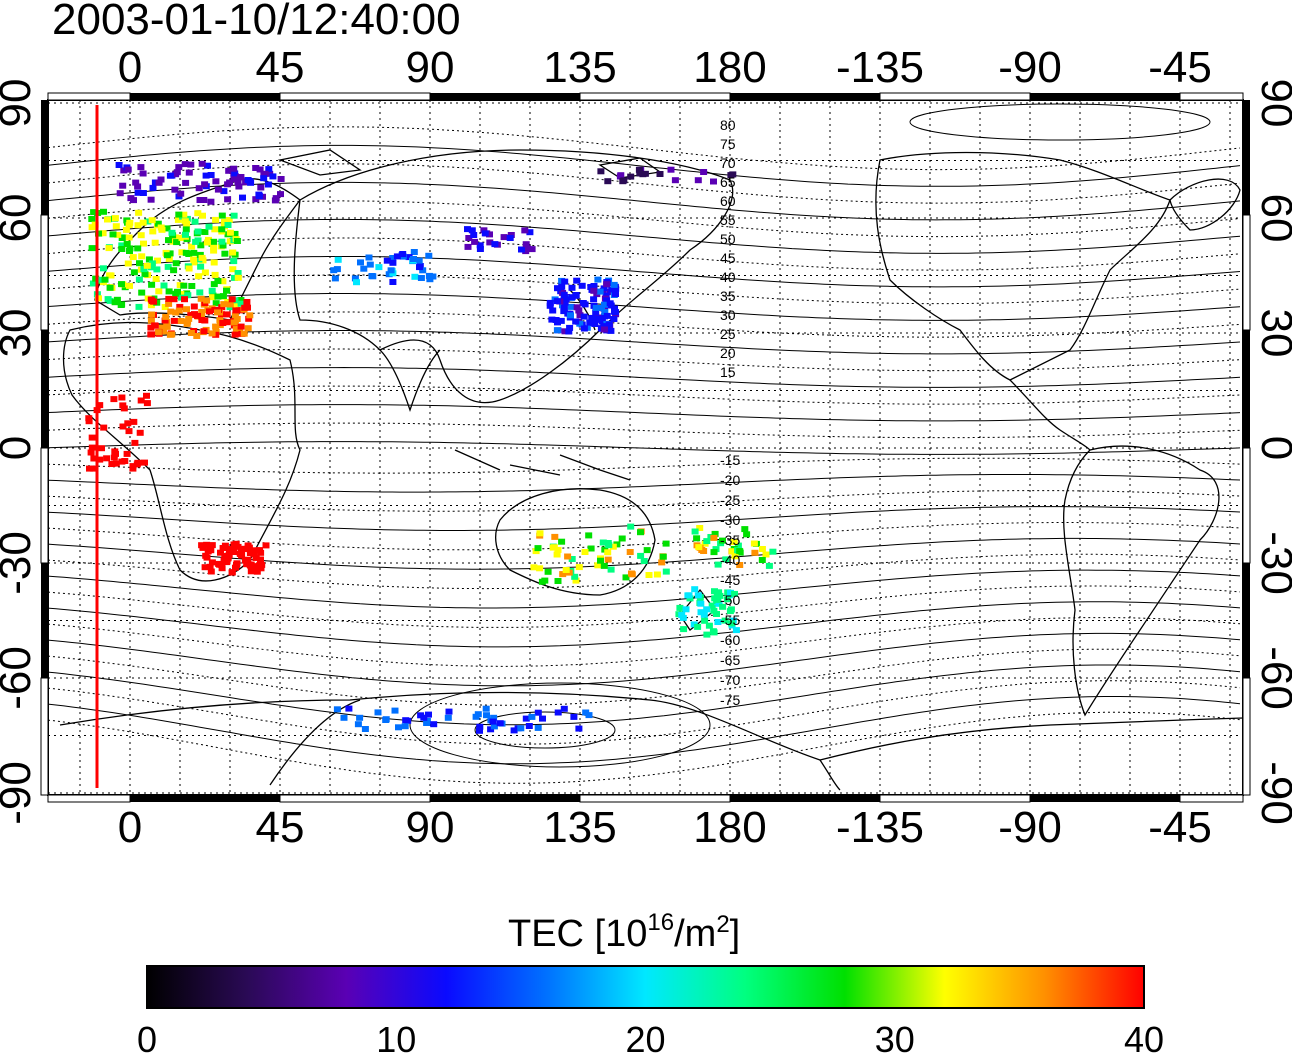 Image resolution: width=1292 pixels, height=1057 pixels. Describe the element at coordinates (1180, 67) in the screenshot. I see `lon-tick-label-top: -45` at that location.